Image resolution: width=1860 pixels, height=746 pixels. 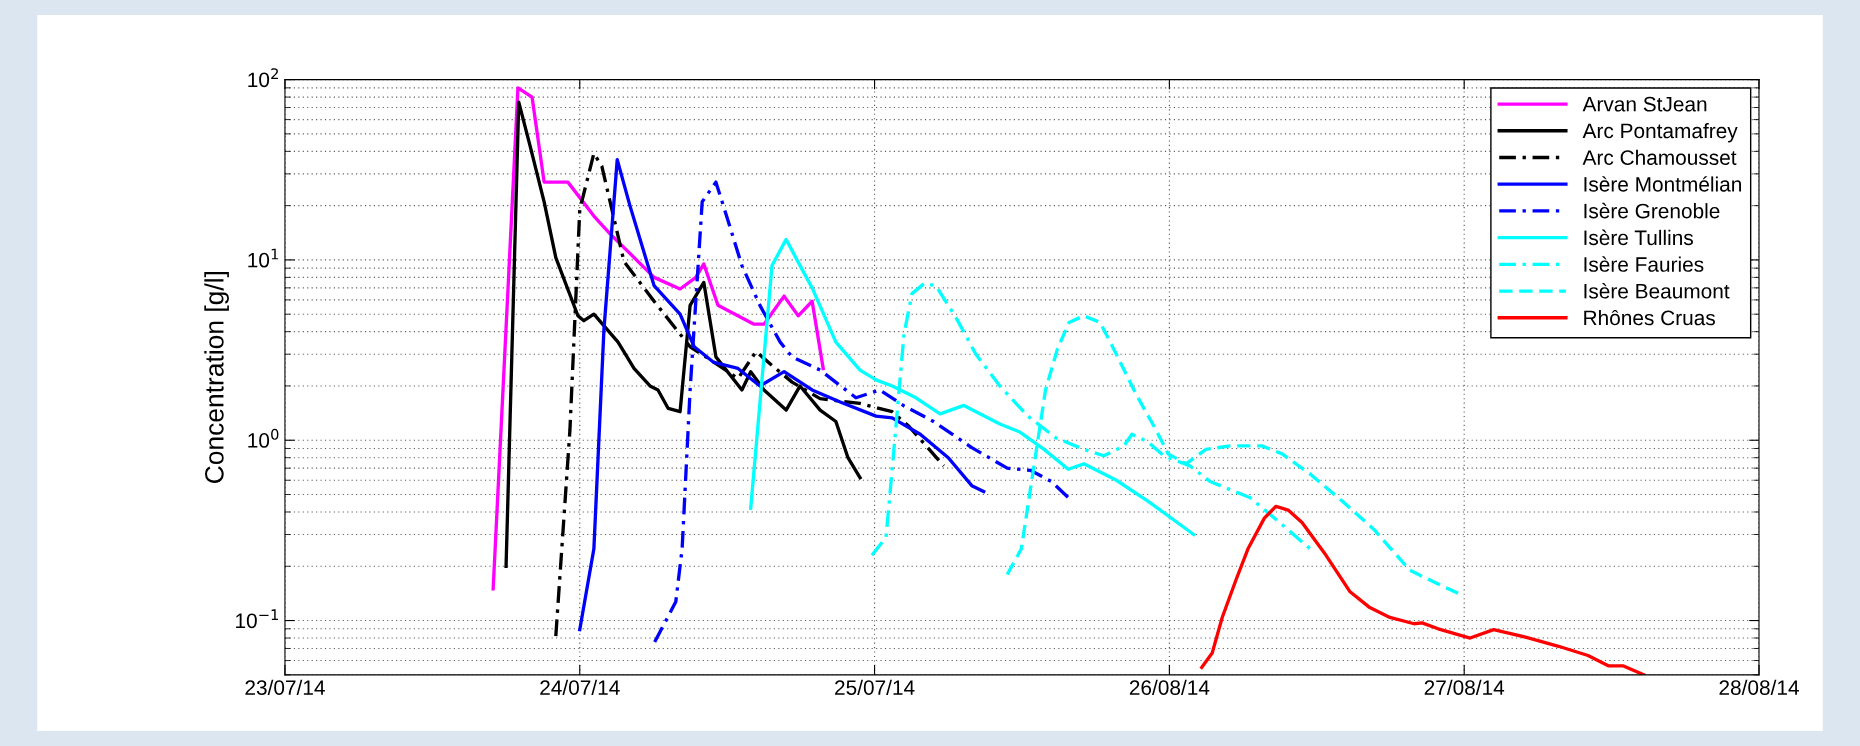 What do you see at coordinates (1652, 210) in the screenshot?
I see `legend-label: Isère Grenoble` at bounding box center [1652, 210].